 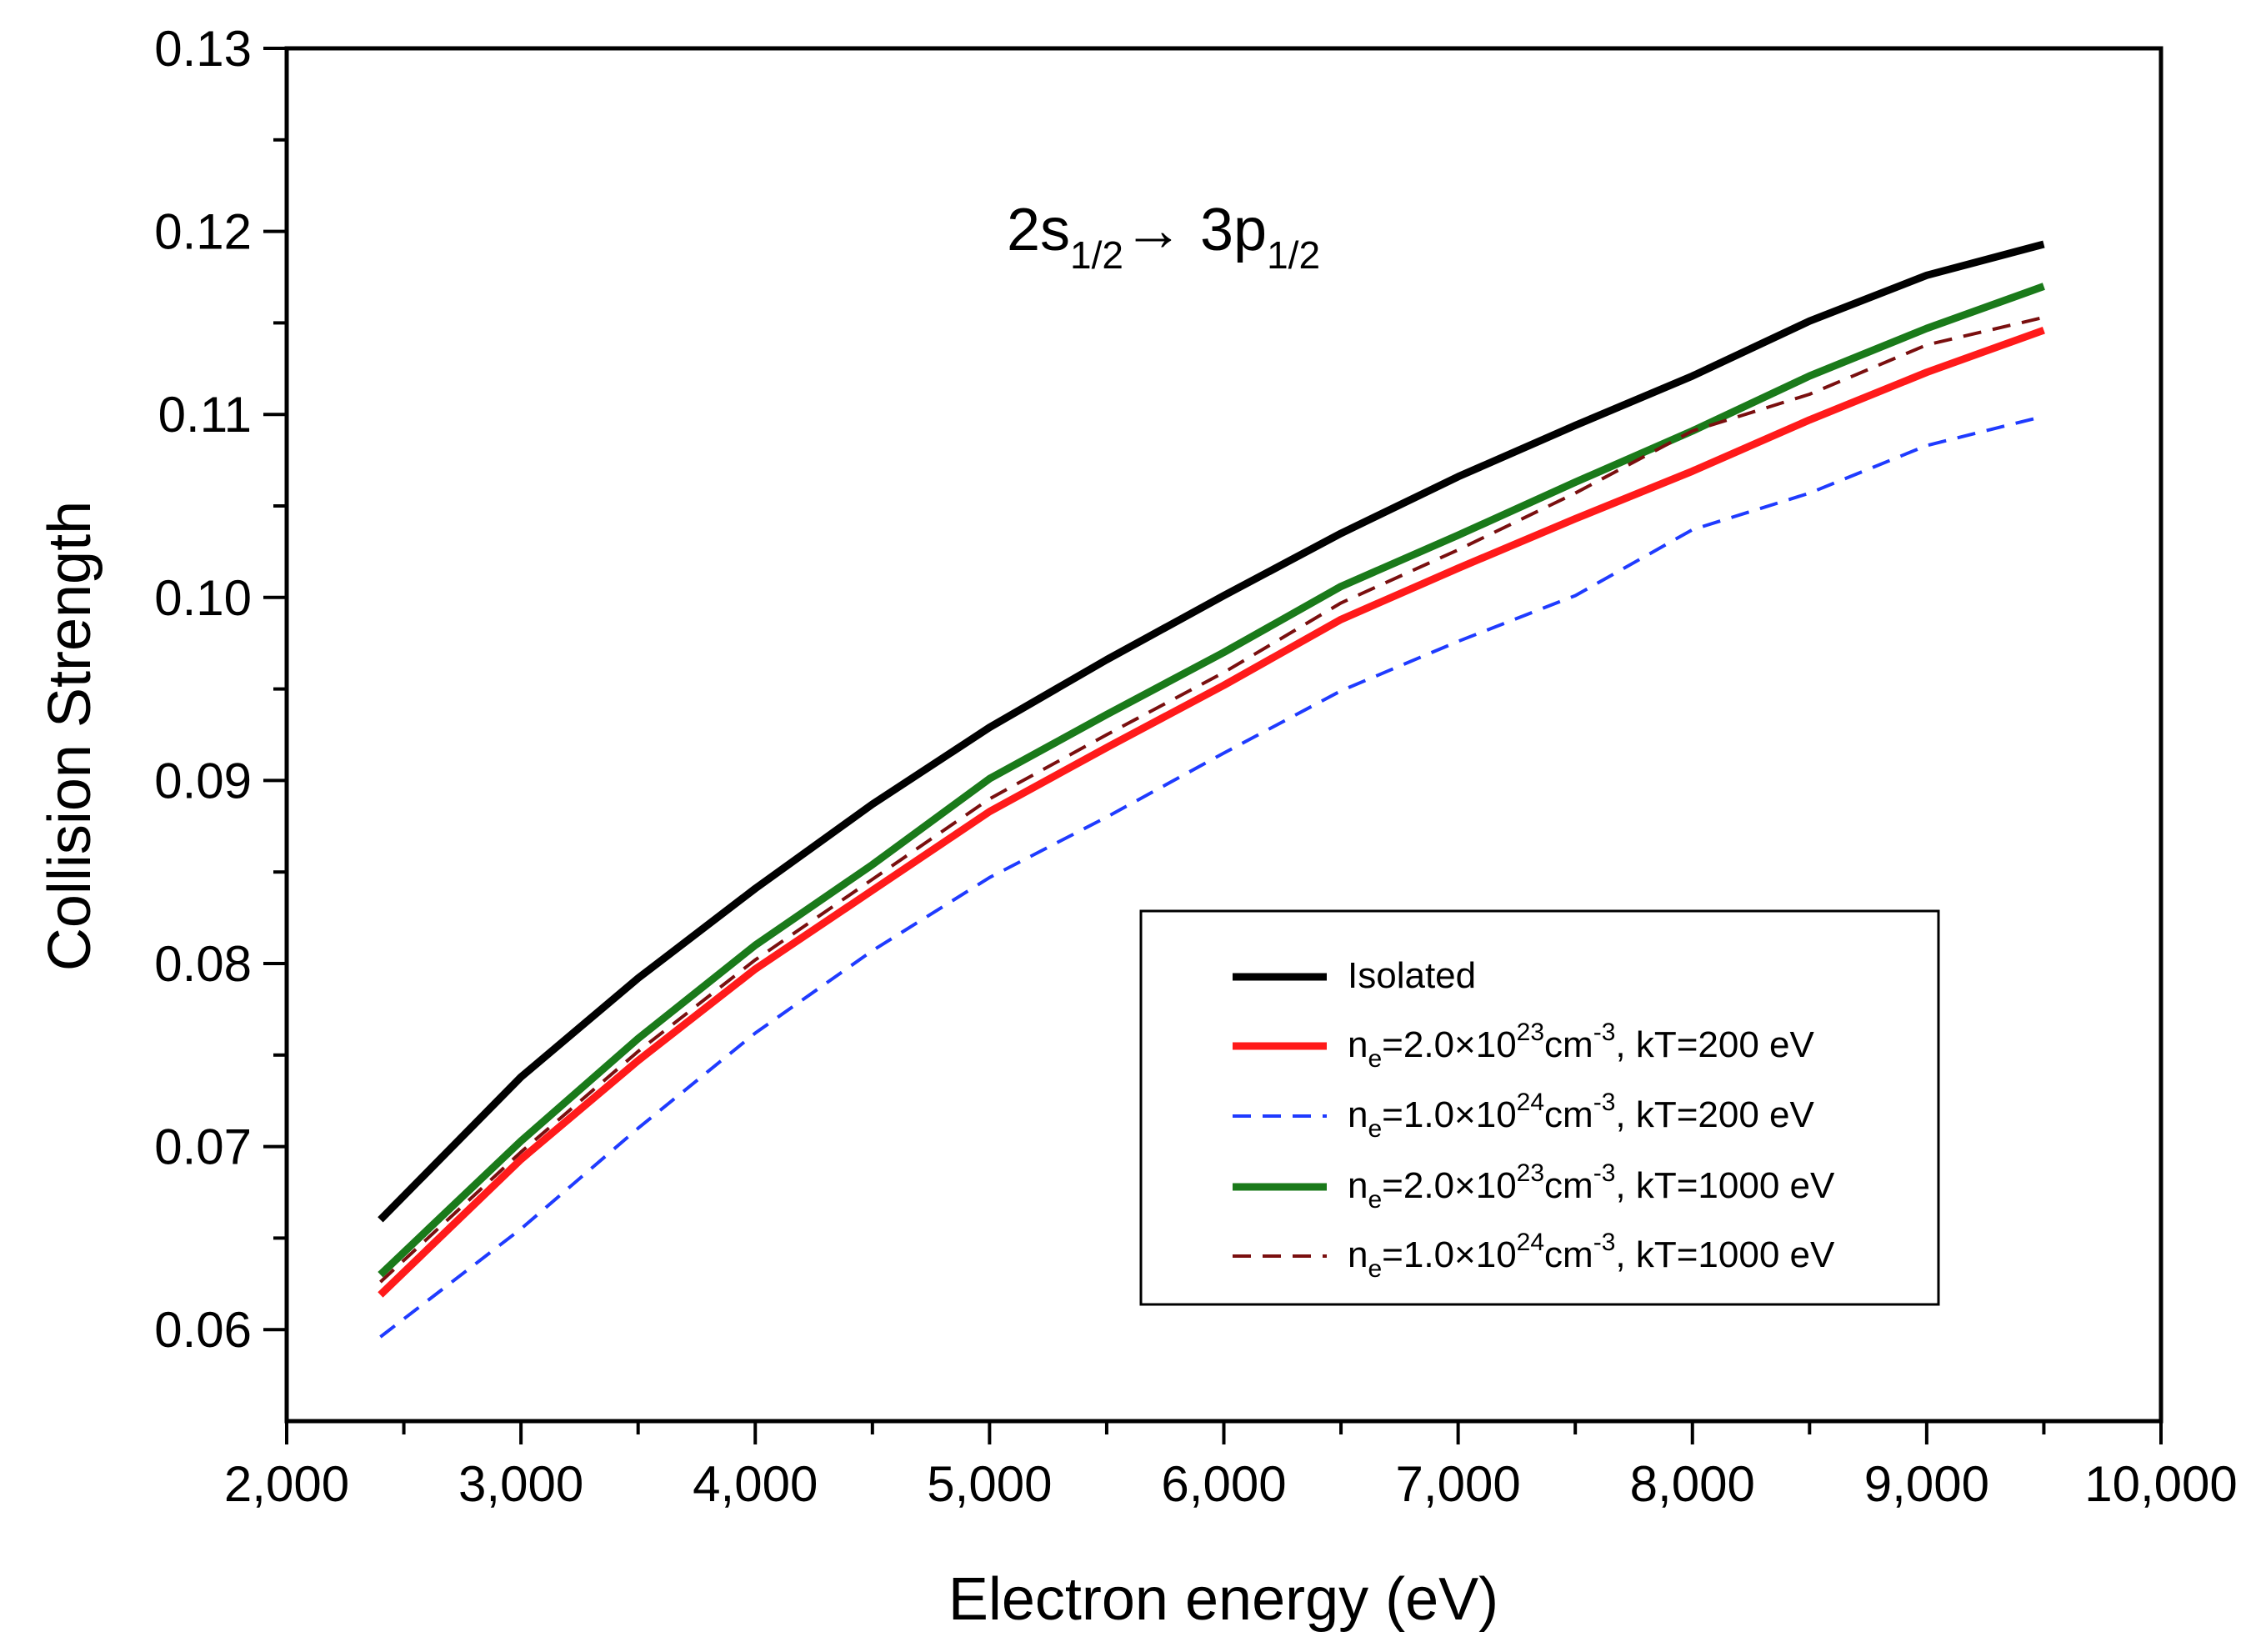 I want to click on transition-annotation: 2s1/2→ 3p1/2, so click(x=1163, y=237).